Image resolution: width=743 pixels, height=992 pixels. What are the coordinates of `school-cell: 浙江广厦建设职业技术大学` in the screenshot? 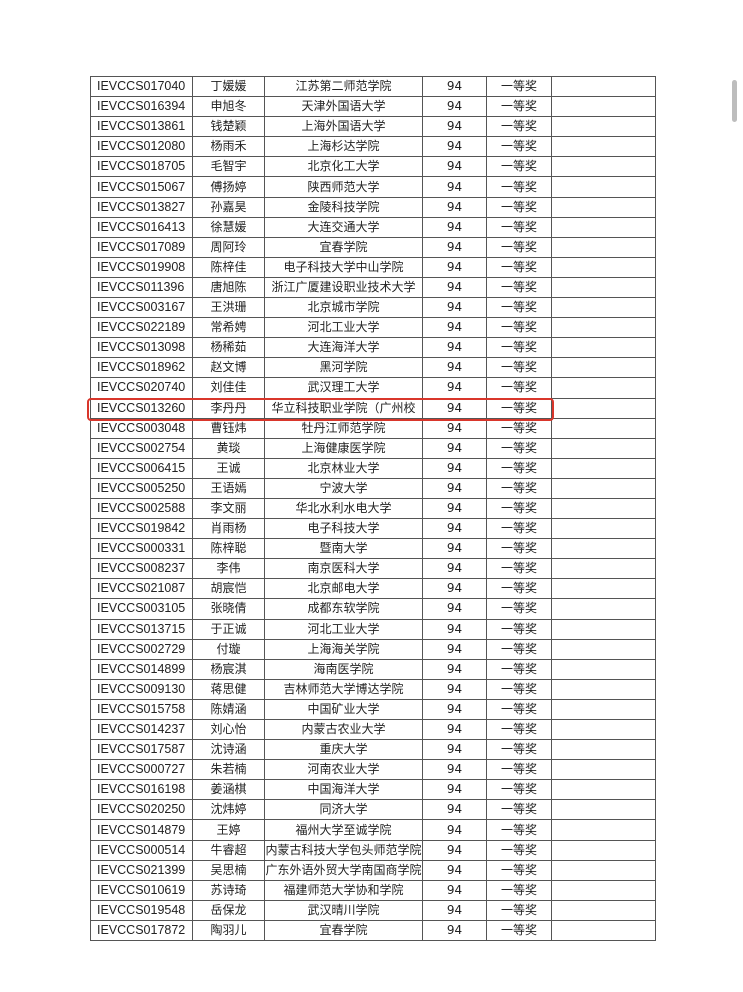 It's located at (343, 287).